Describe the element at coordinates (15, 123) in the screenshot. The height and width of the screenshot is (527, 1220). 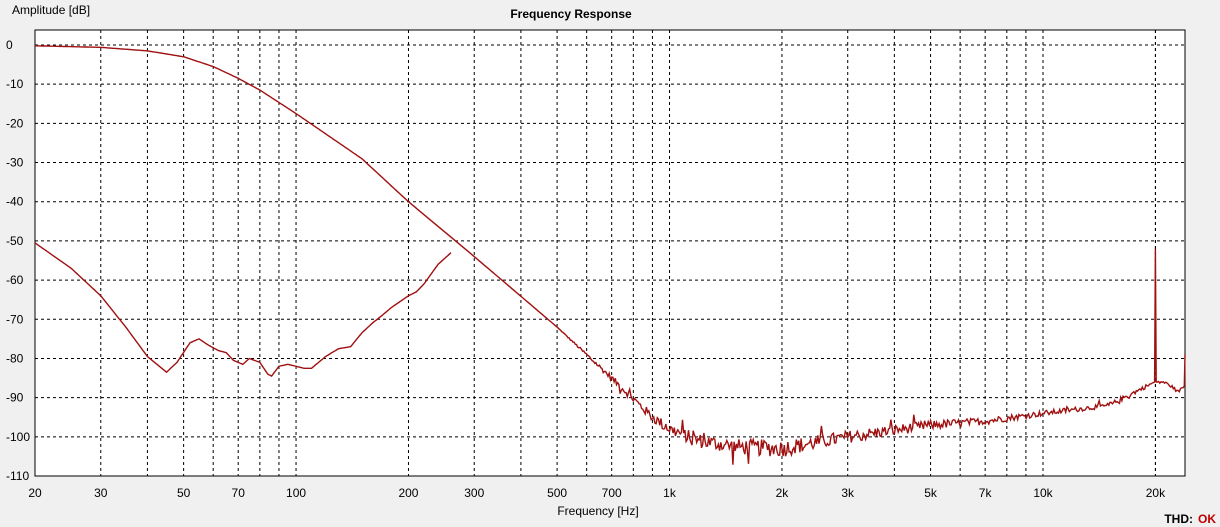
I see `y-tick-label: -20` at that location.